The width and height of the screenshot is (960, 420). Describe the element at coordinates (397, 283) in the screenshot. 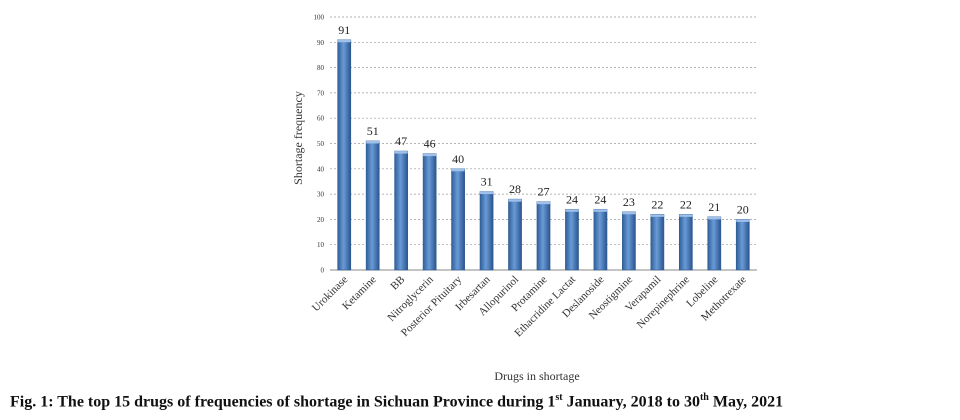

I see `x-tick-label: BB` at that location.